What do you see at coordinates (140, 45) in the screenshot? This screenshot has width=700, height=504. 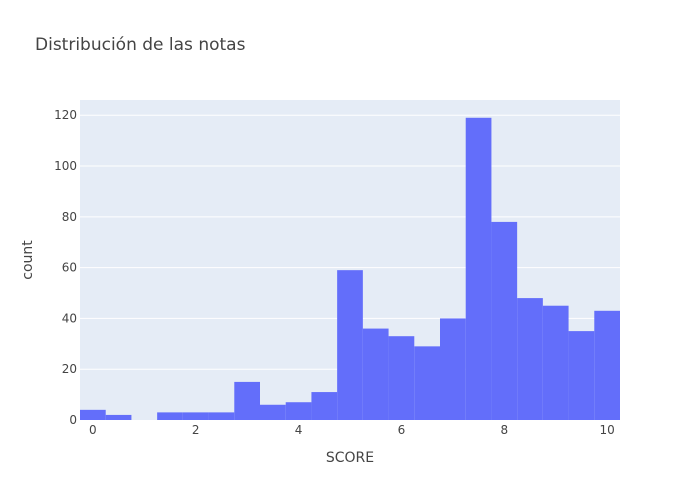 I see `chart-title: Distribución de las notas` at bounding box center [140, 45].